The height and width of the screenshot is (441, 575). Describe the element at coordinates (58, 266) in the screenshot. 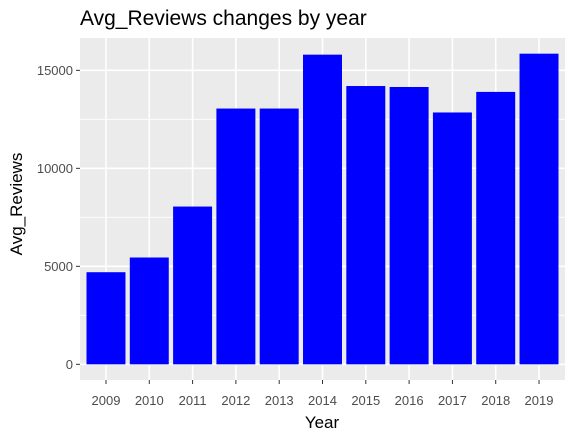

I see `y-tick-label: 5000` at that location.